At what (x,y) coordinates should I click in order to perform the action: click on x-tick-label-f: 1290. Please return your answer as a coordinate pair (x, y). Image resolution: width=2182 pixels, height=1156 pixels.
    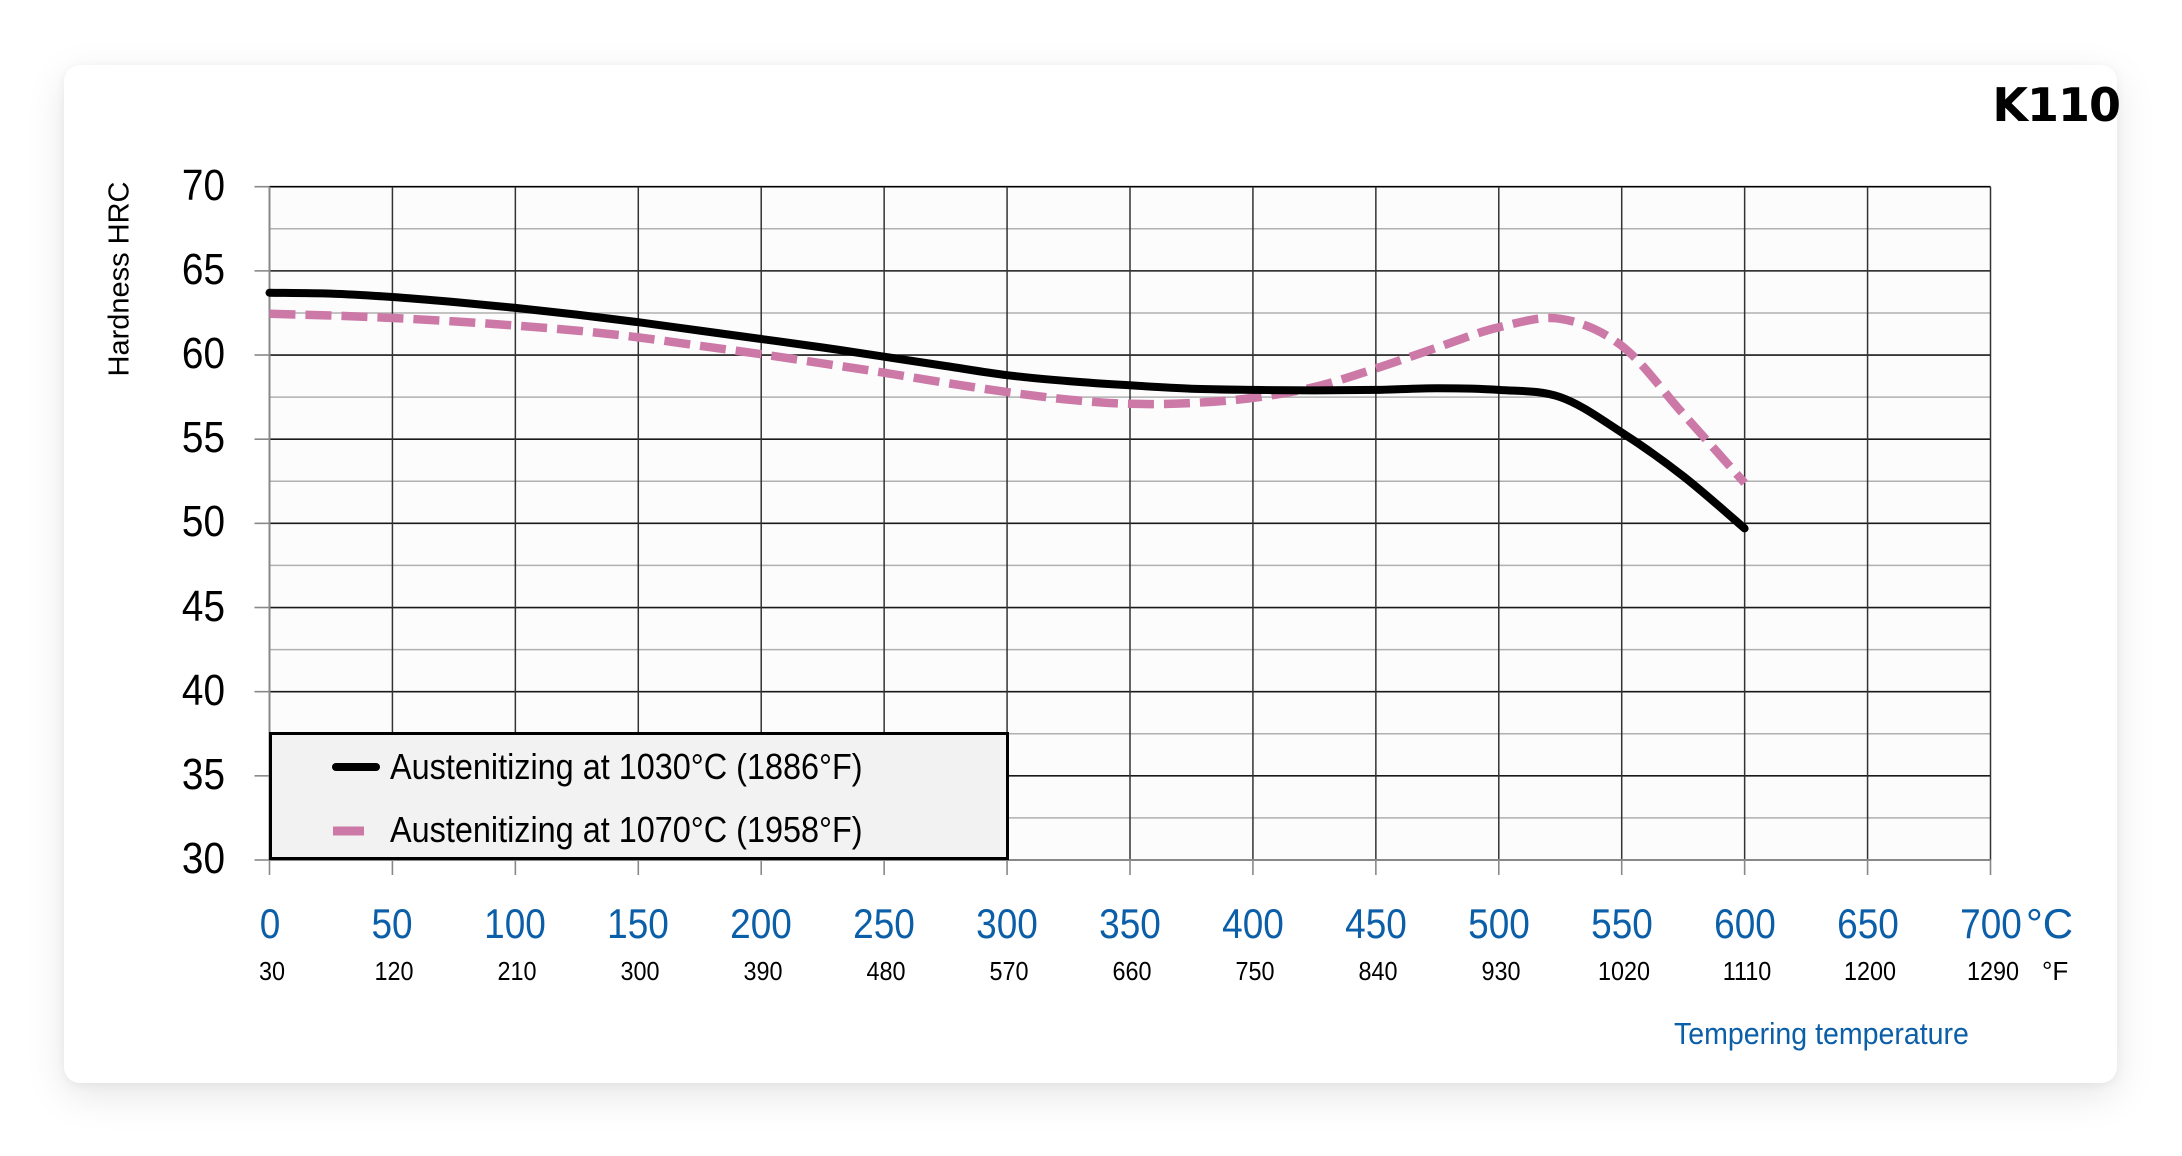
    Looking at the image, I should click on (1992, 971).